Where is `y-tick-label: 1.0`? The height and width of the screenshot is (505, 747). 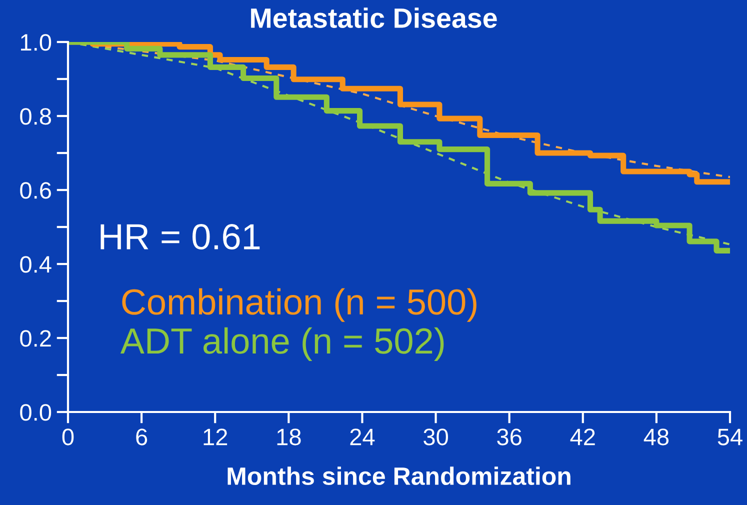 y-tick-label: 1.0 is located at coordinates (36, 42).